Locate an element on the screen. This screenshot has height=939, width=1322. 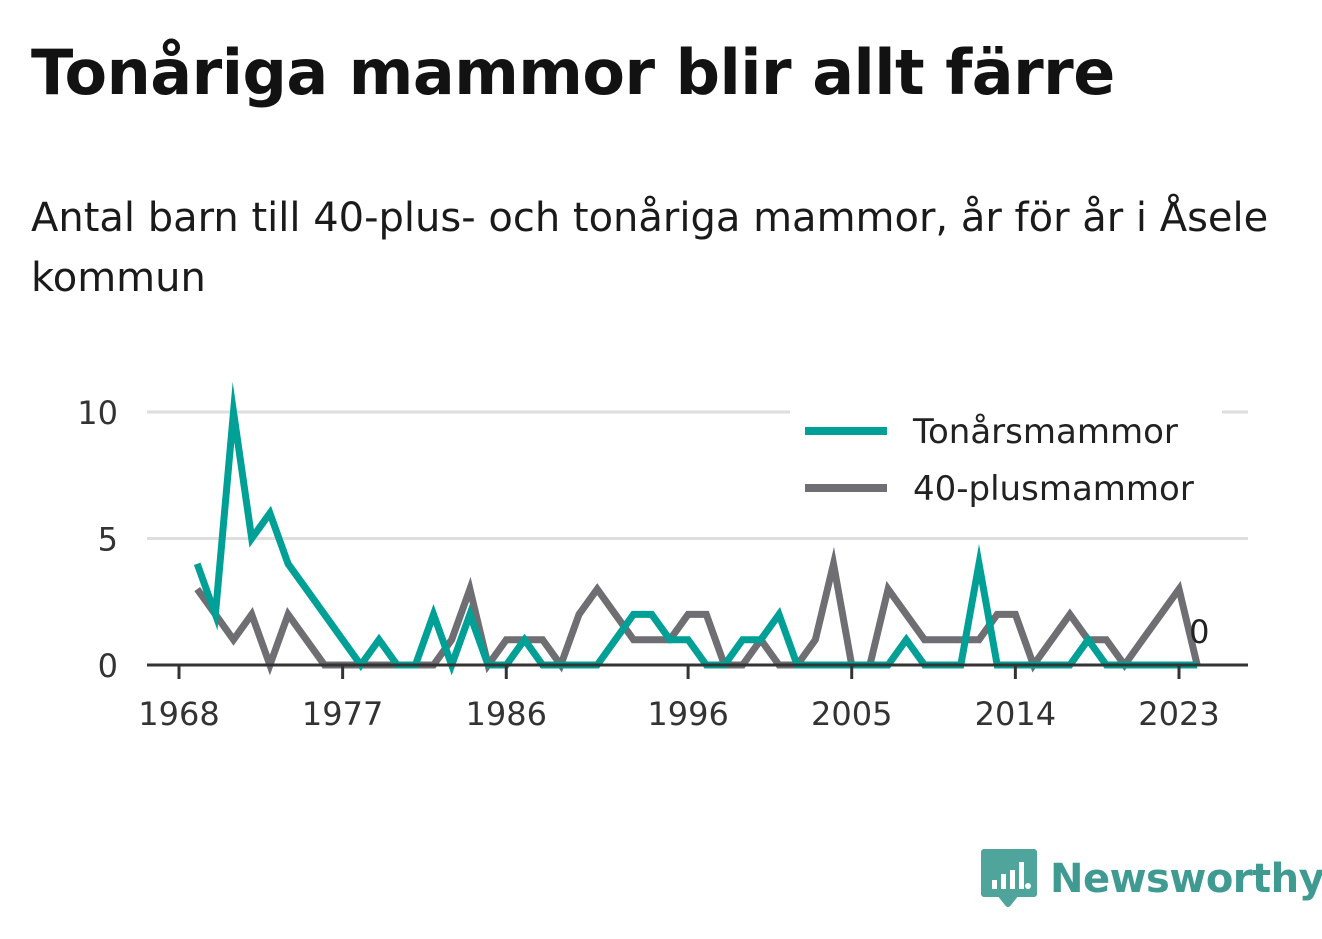
y-tick-label: 5 is located at coordinates (108, 540).